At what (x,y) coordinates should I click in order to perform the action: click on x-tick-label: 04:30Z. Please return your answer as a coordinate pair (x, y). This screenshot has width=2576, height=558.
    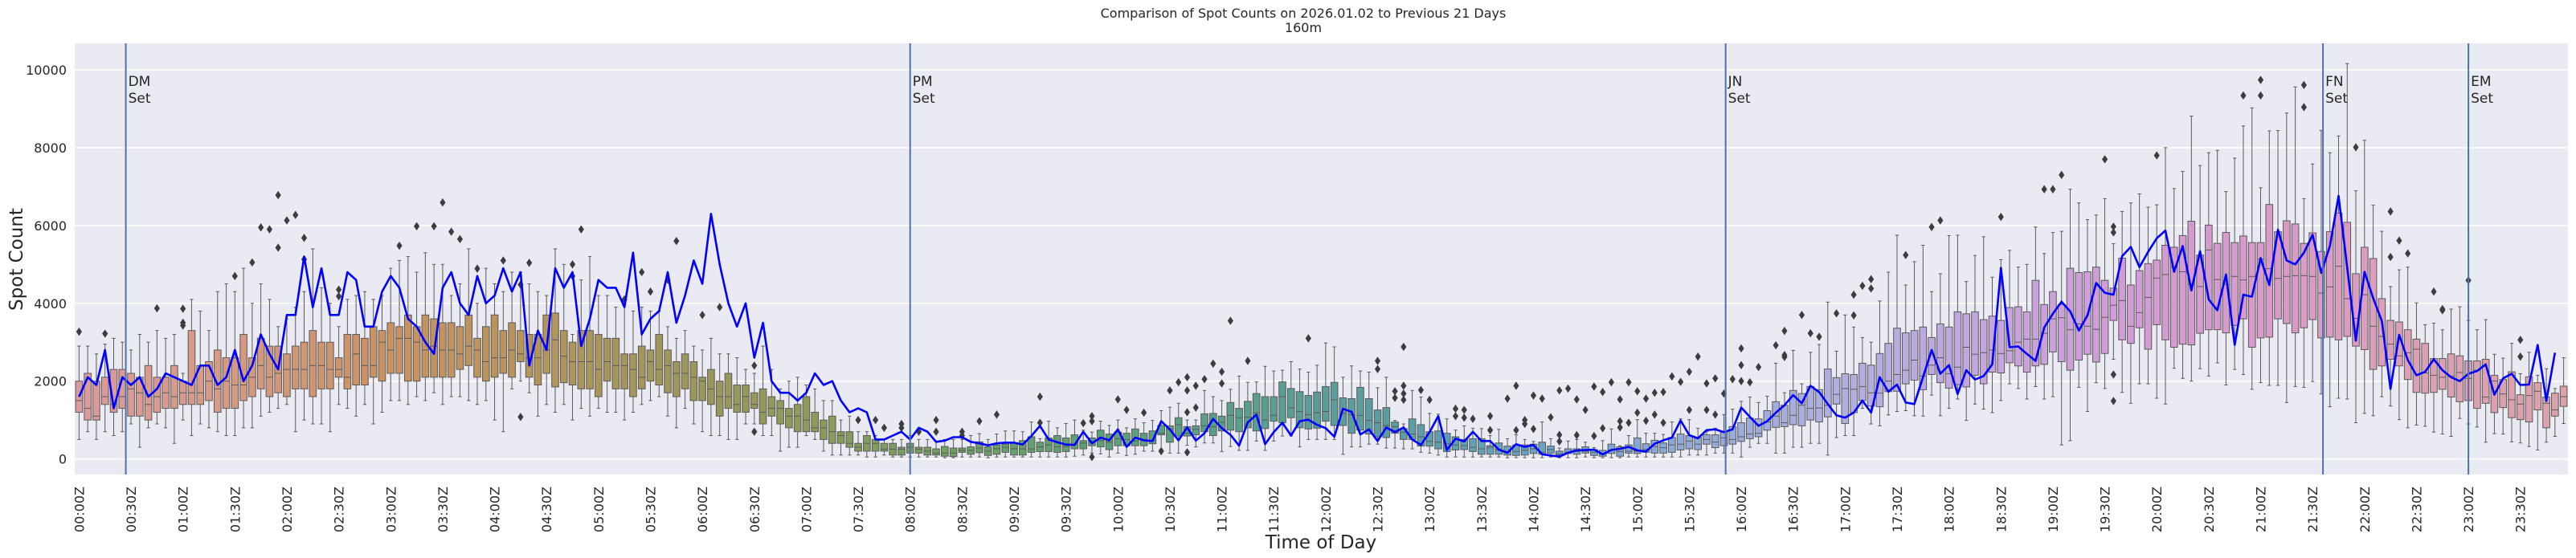
    Looking at the image, I should click on (546, 509).